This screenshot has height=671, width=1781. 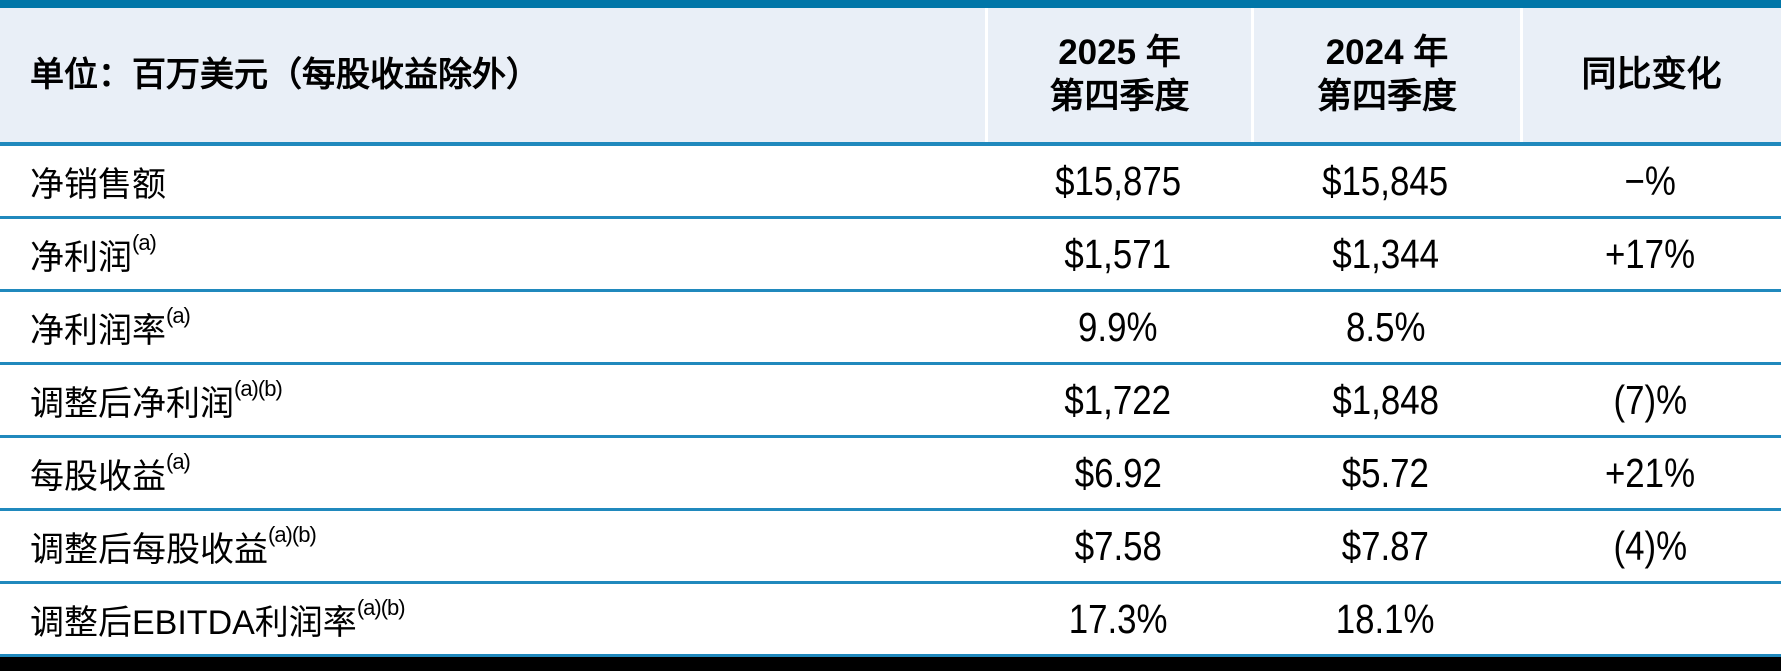 I want to click on table-row-net-sales: 净销售额 $15,875 $15,845 −%, so click(x=890, y=182).